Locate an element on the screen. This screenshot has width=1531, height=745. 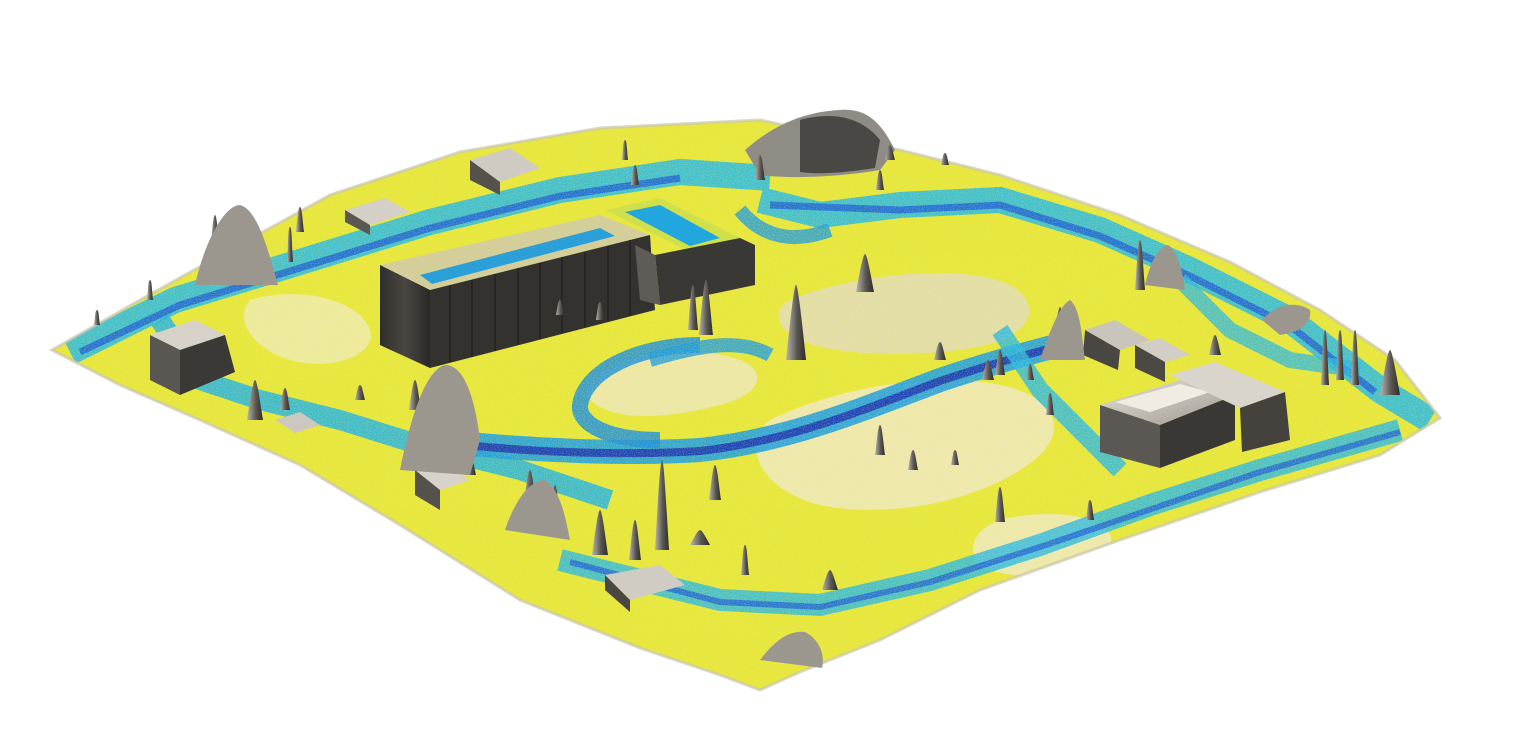
north-annex-wall is located at coordinates (705, 271).